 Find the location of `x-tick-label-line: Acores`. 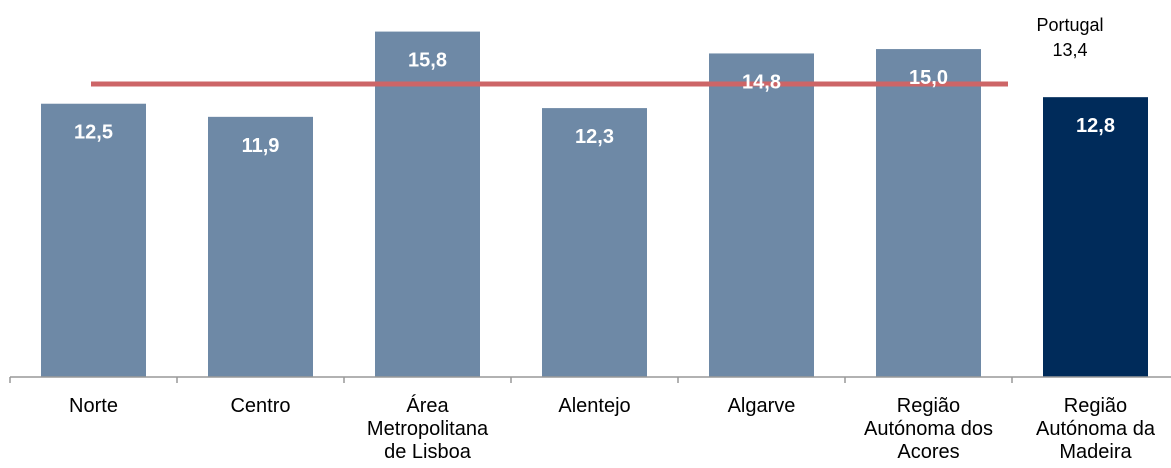

x-tick-label-line: Acores is located at coordinates (928, 452).